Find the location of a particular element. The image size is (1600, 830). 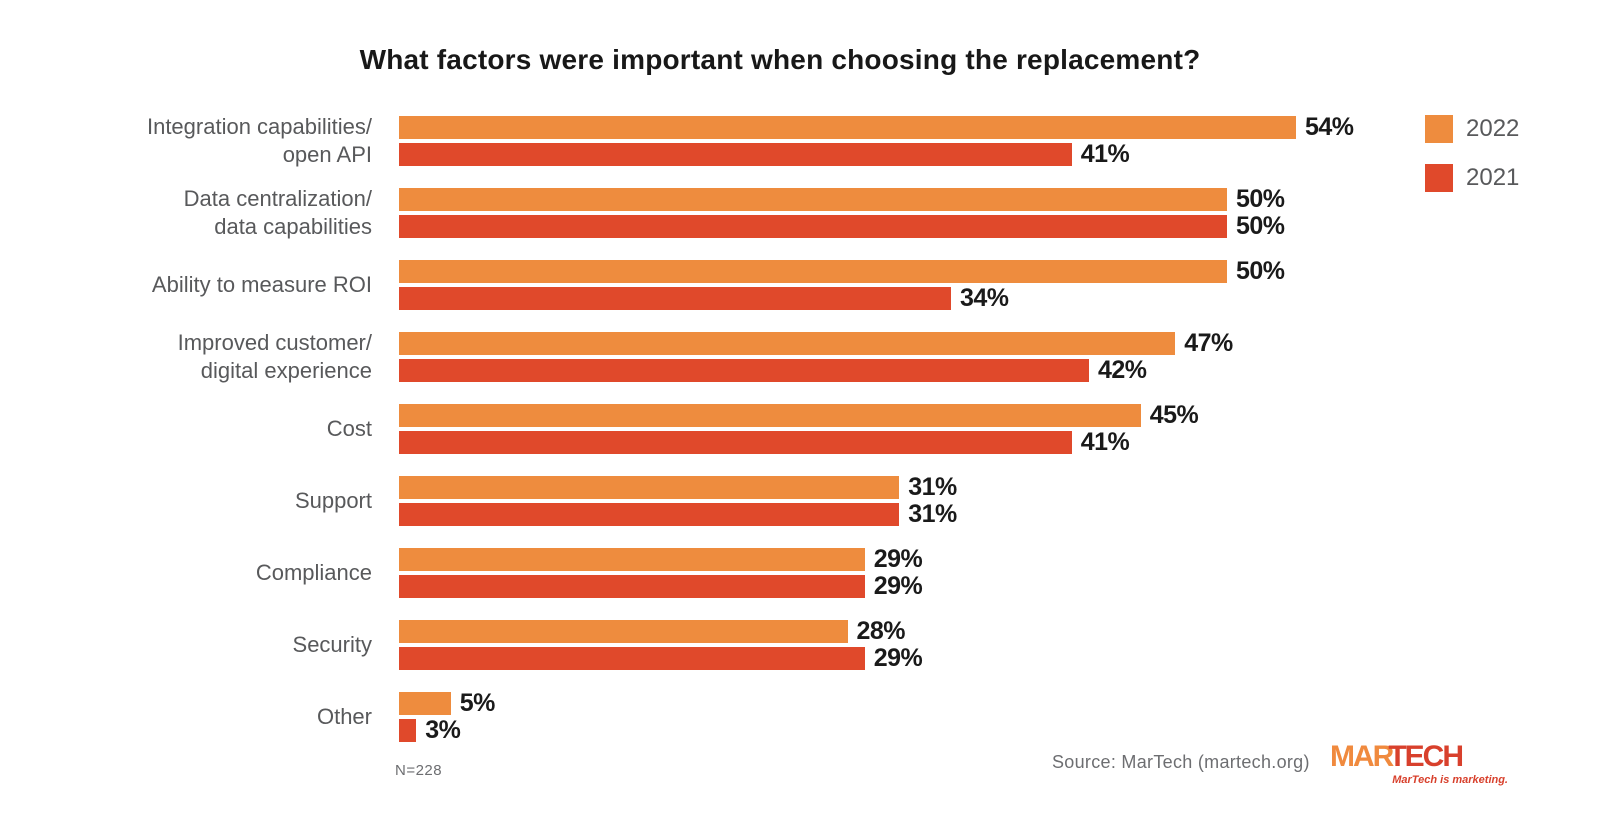

bar-line-2021: 31% is located at coordinates (678, 514).